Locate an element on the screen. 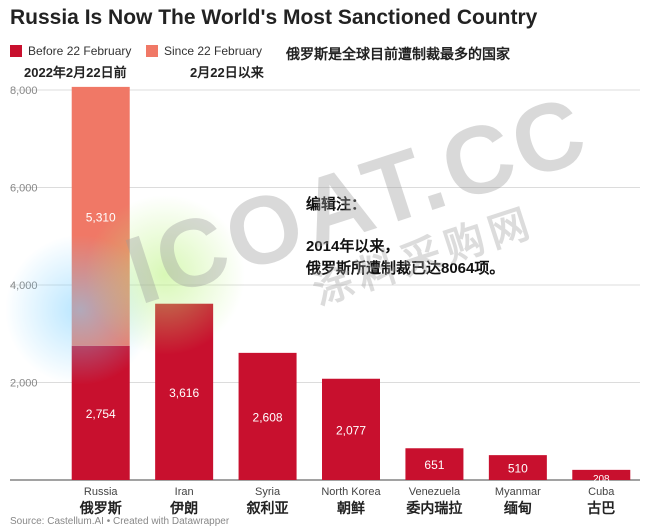 This screenshot has height=530, width=663. data-label-before: 2,077 is located at coordinates (351, 430).